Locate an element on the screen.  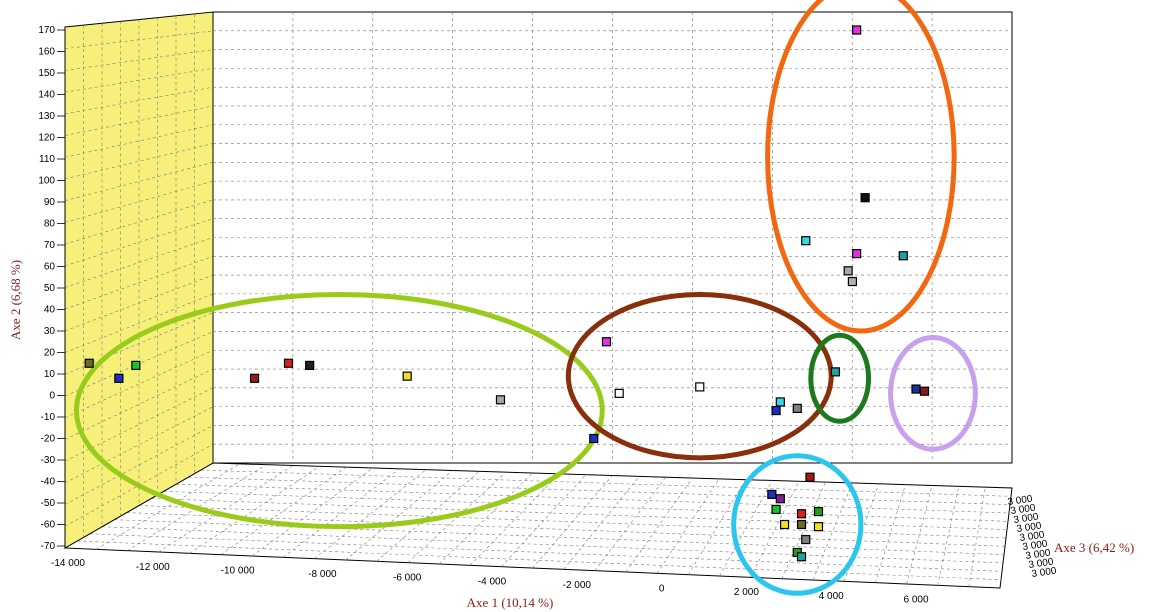
y-tick-label: -20 is located at coordinates (48, 439).